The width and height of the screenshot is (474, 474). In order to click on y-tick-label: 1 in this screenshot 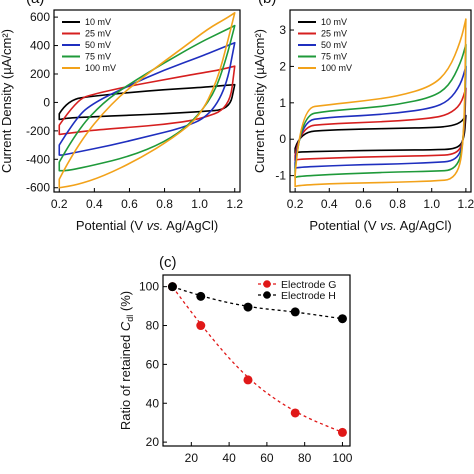, I will do `click(282, 103)`.